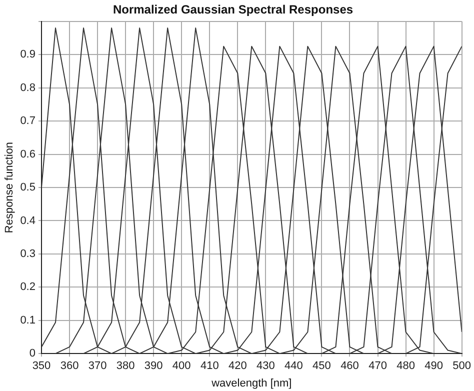 Image resolution: width=474 pixels, height=391 pixels. Describe the element at coordinates (10, 188) in the screenshot. I see `y-axis-title: Response function` at that location.